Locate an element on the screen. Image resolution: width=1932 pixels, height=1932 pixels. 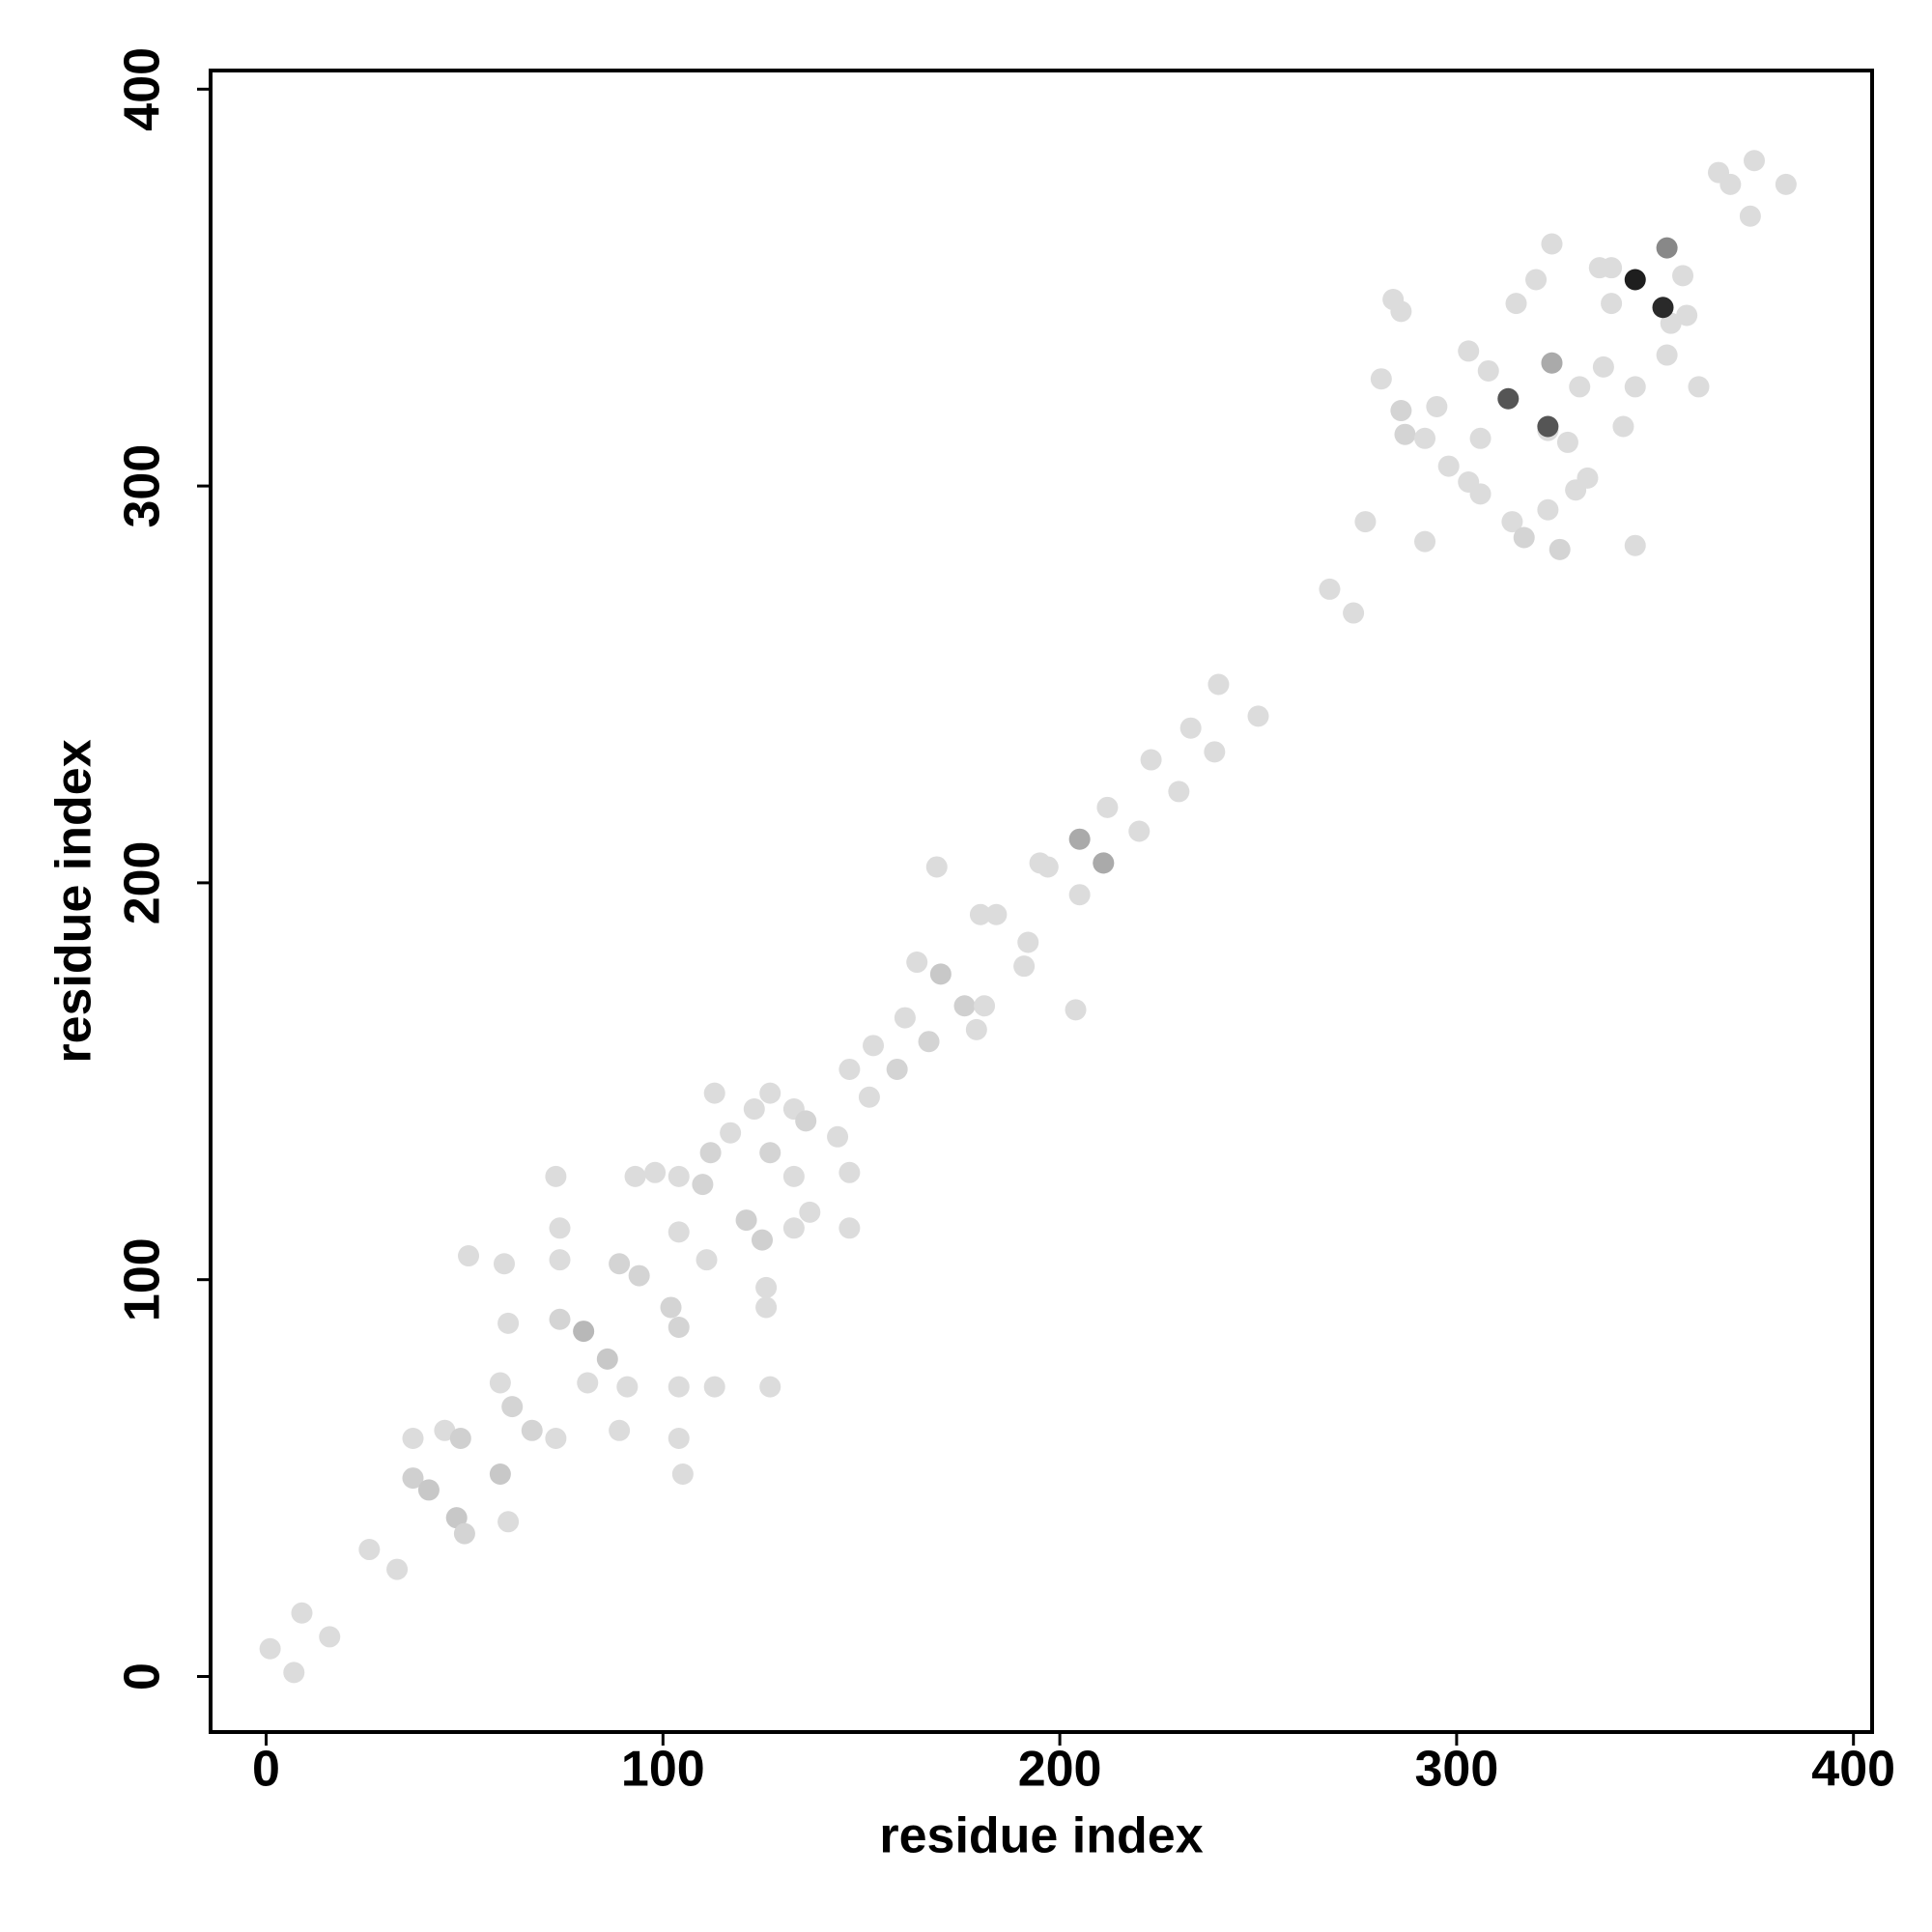
x-tick-label: 400 is located at coordinates (1853, 1770).